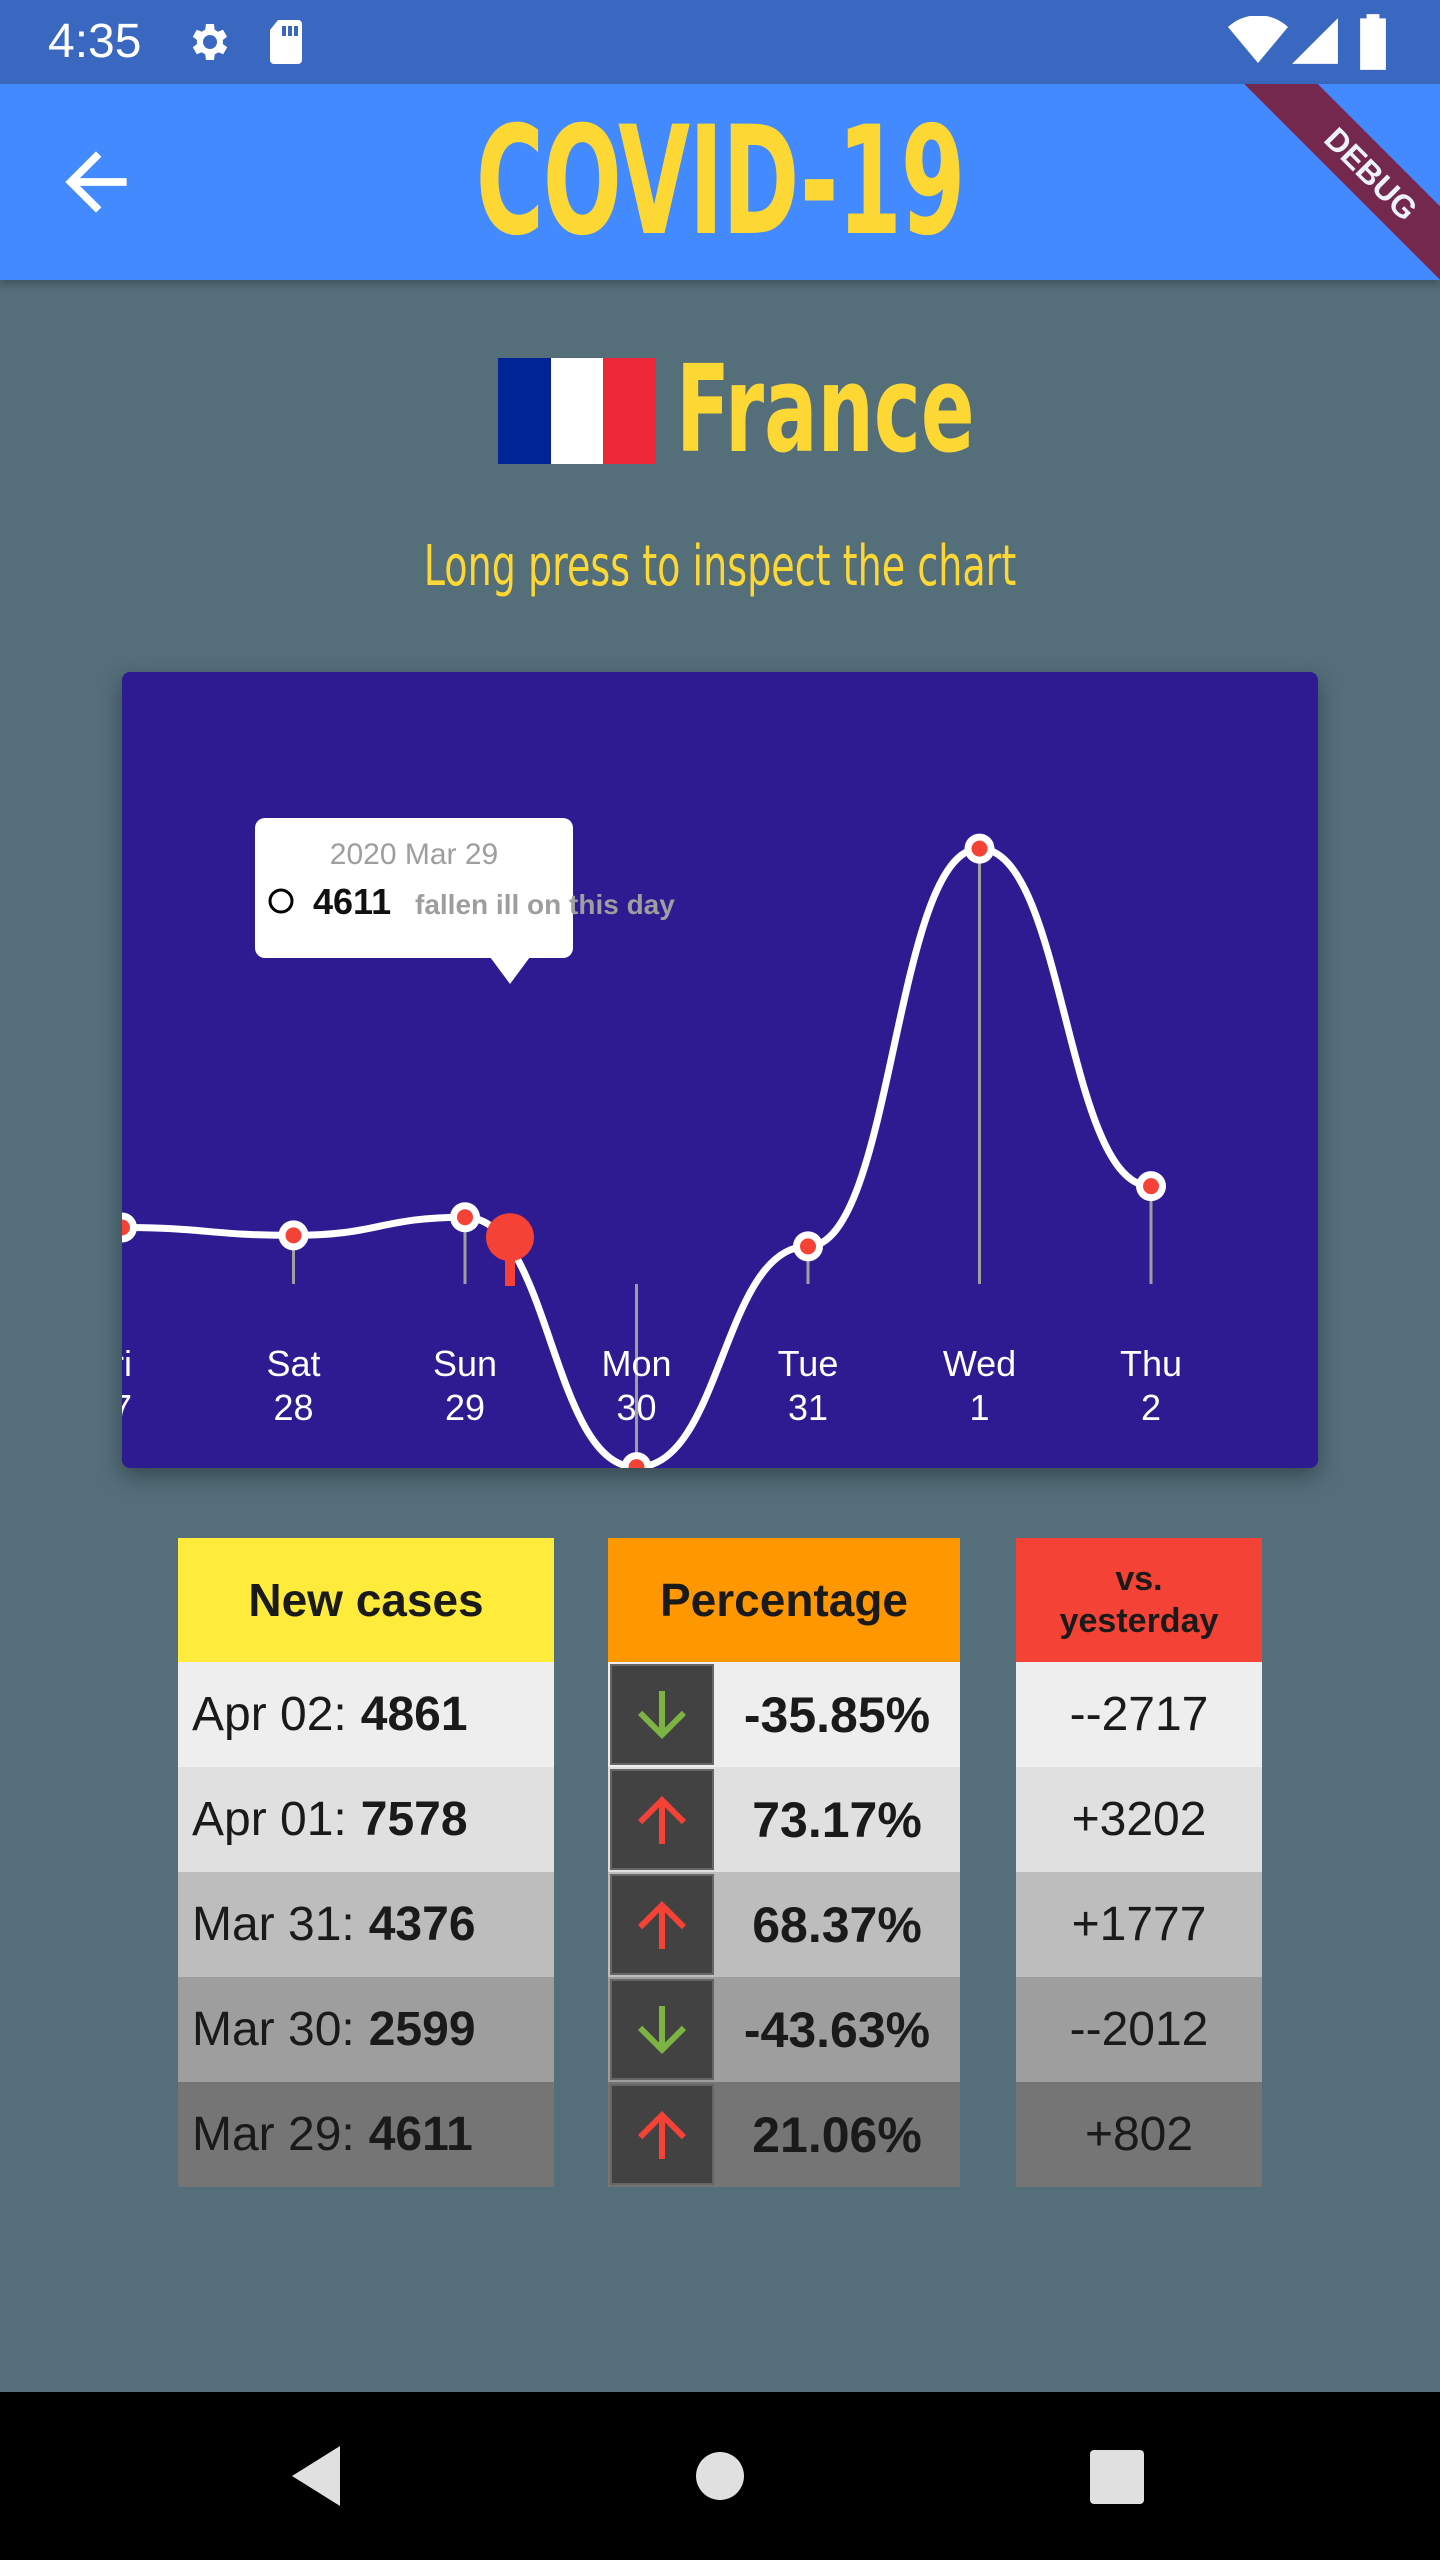 The height and width of the screenshot is (2560, 1440). I want to click on app-bar: COVID-19 DEBUG, so click(720, 182).